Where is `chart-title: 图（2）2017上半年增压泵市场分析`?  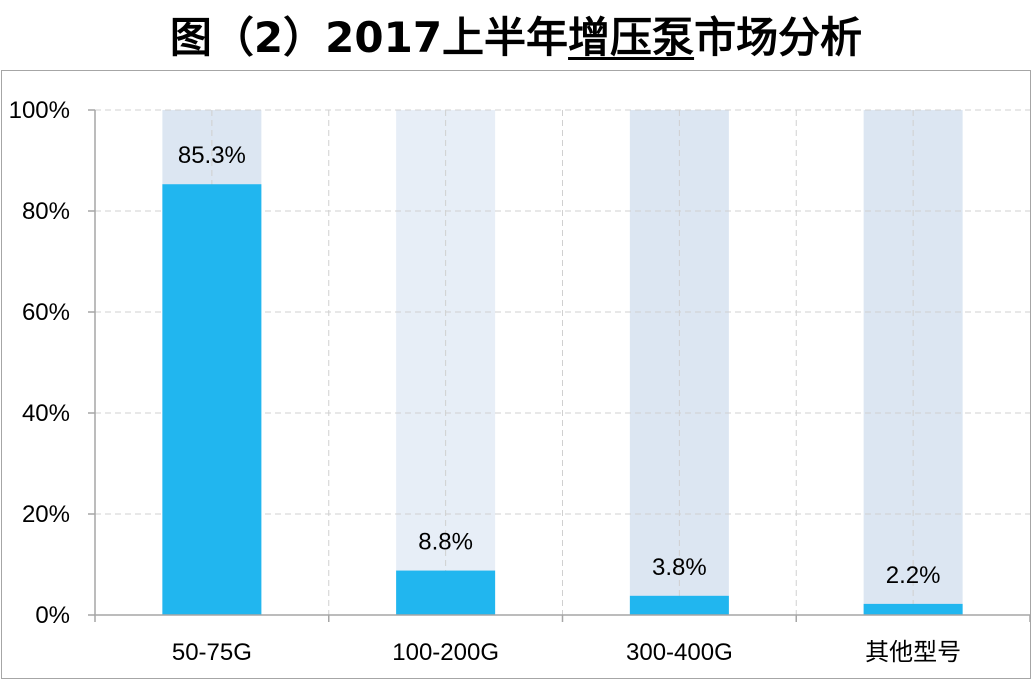 chart-title: 图（2）2017上半年增压泵市场分析 is located at coordinates (516, 38).